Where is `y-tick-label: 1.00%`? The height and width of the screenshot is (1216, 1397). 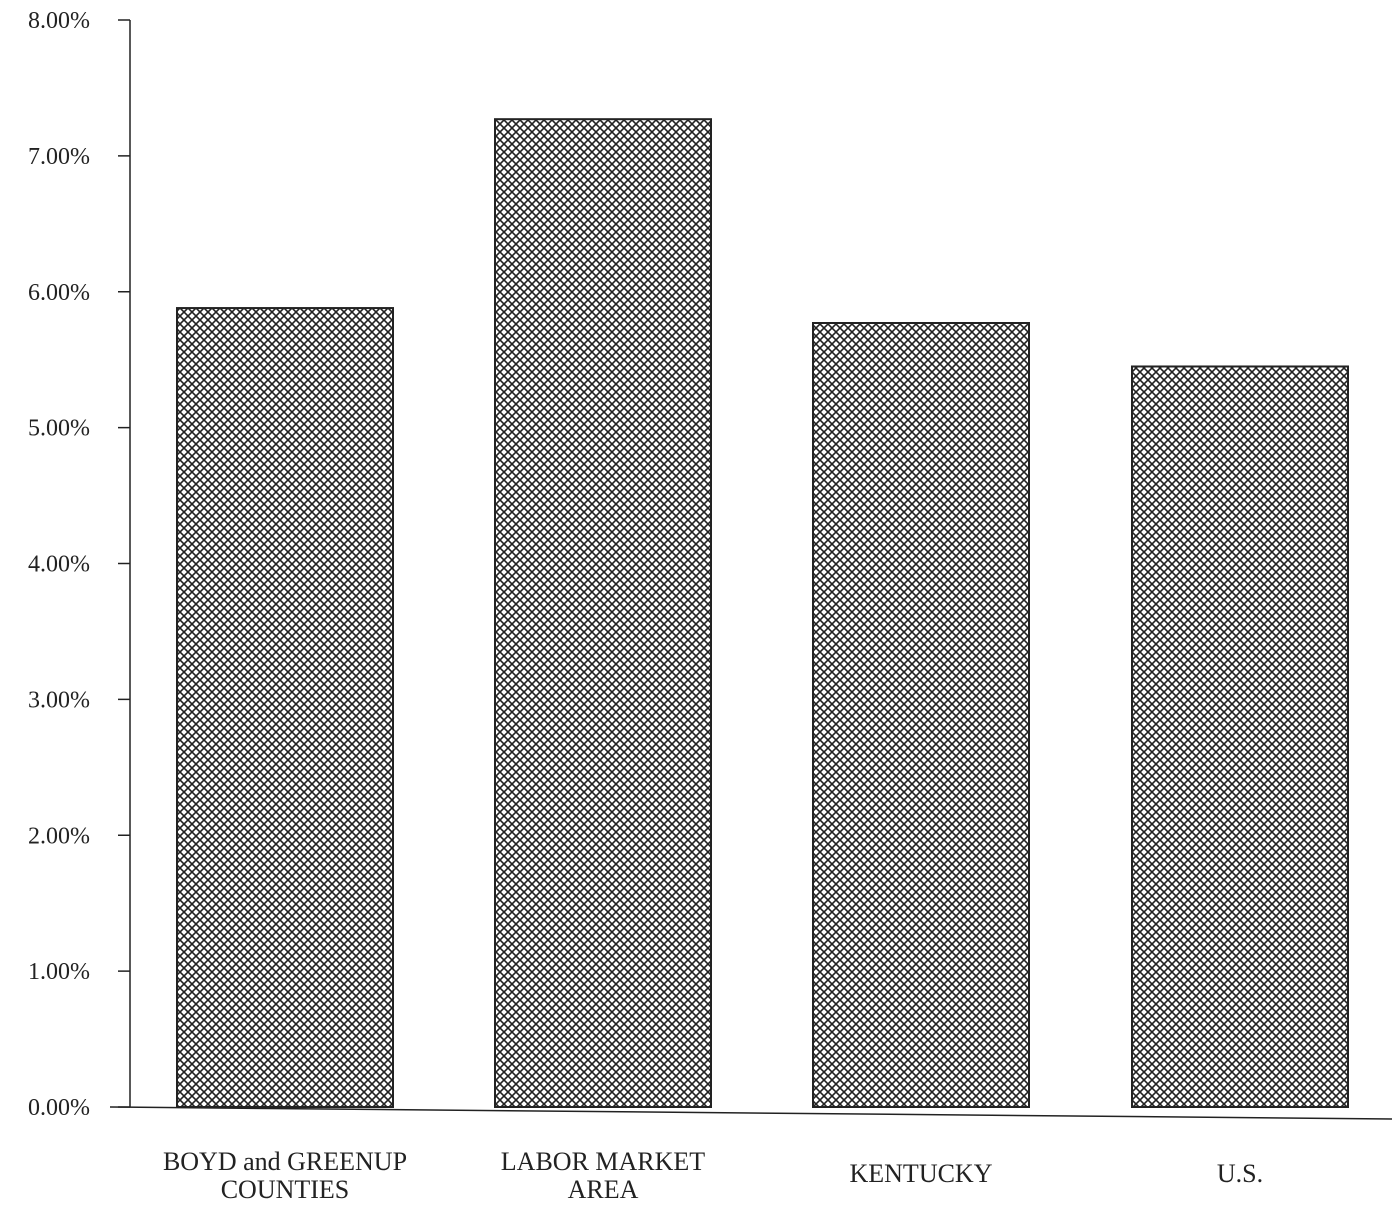 y-tick-label: 1.00% is located at coordinates (59, 972).